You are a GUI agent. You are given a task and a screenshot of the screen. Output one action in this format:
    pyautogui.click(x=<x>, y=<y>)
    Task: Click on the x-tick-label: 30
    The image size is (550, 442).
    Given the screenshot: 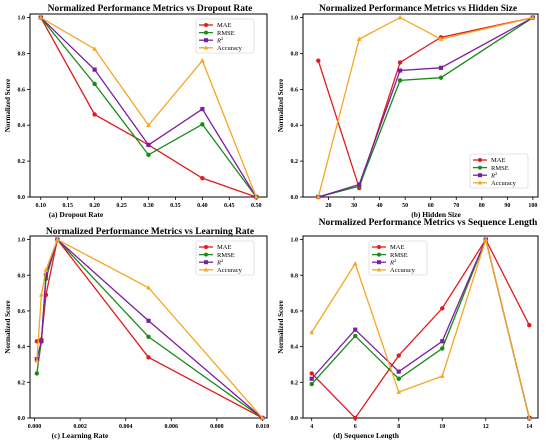 What is the action you would take?
    pyautogui.click(x=354, y=206)
    